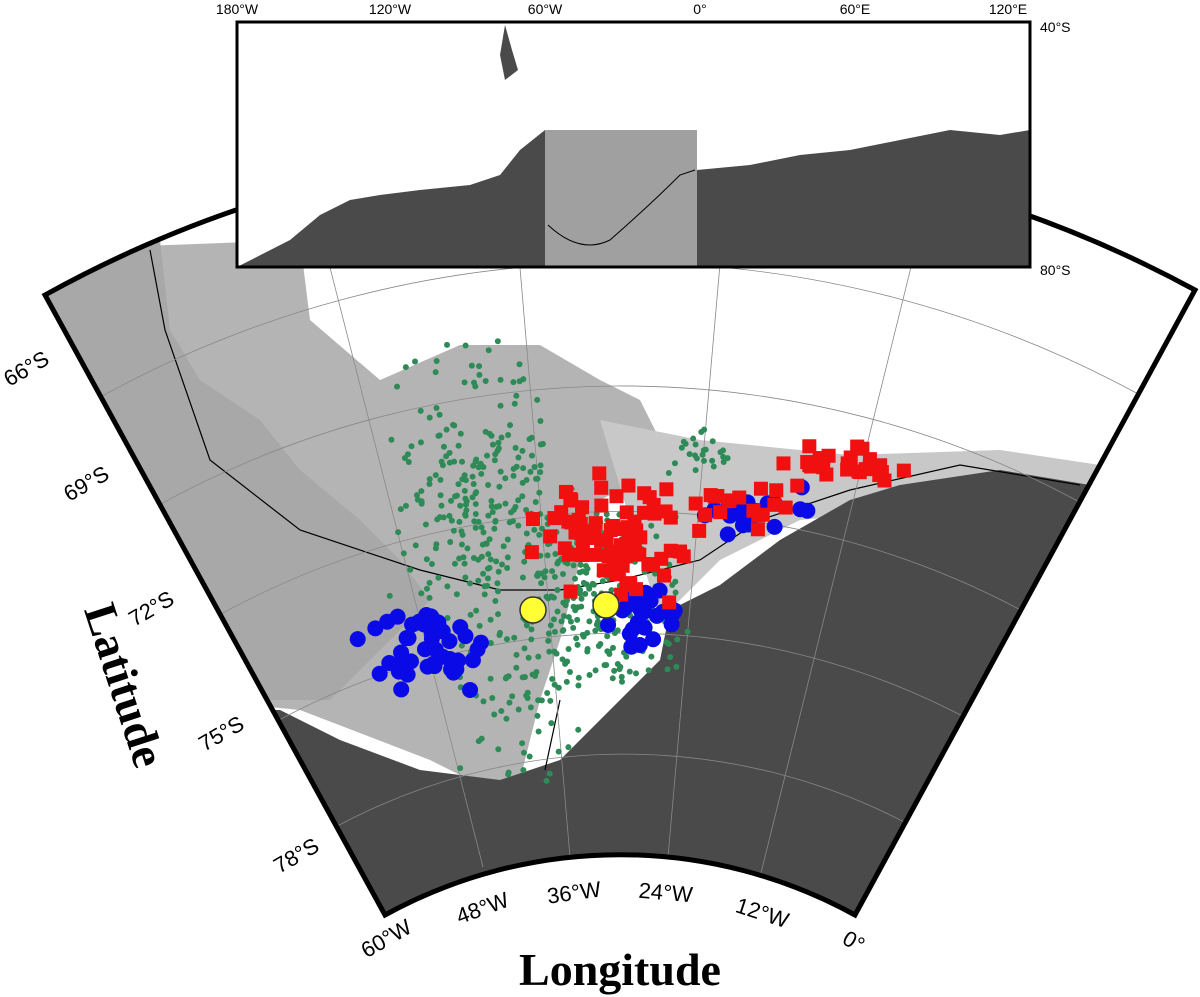 The height and width of the screenshot is (997, 1200). What do you see at coordinates (621, 207) in the screenshot?
I see `inset-contour` at bounding box center [621, 207].